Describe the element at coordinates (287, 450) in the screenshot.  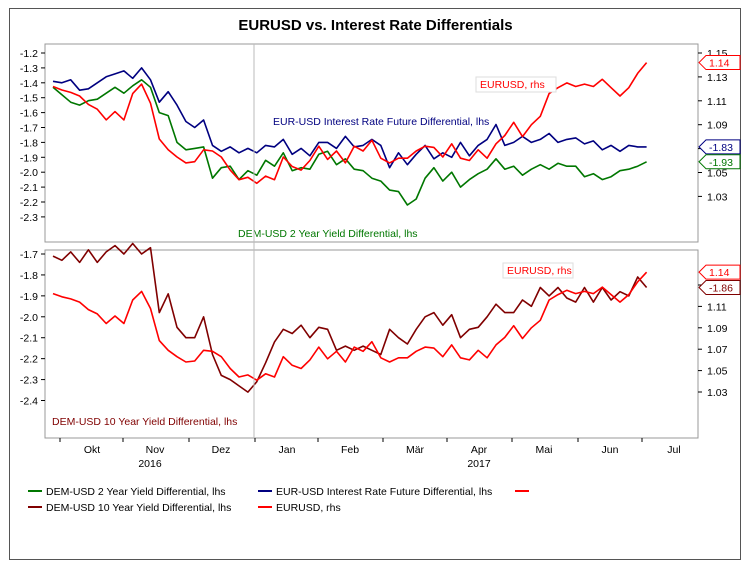
I see `x-tick-label-month: Jan` at that location.